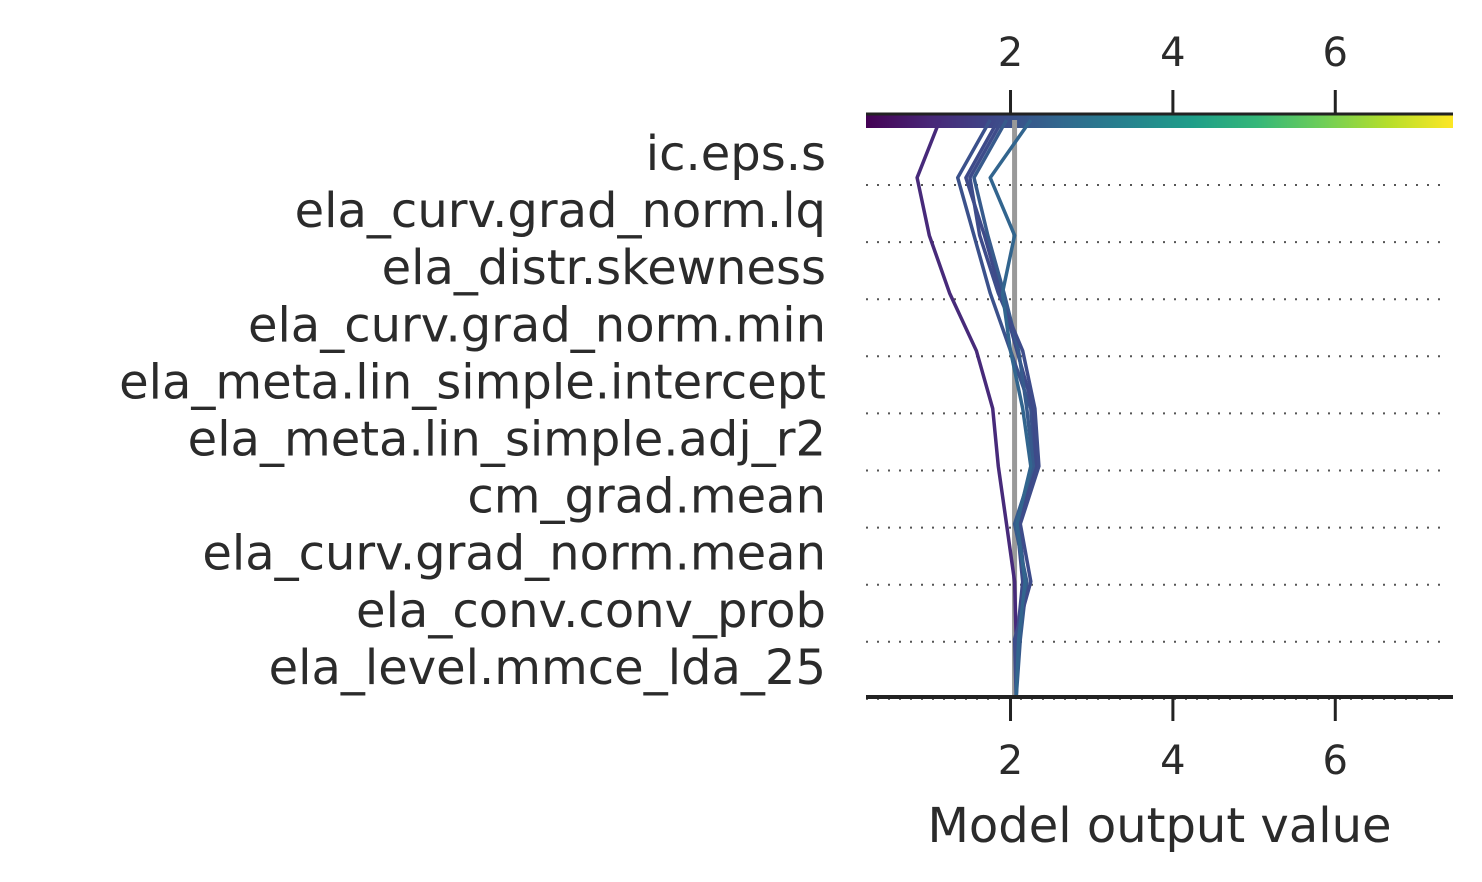  What do you see at coordinates (472, 382) in the screenshot?
I see `feature-label: ela_meta.lin_simple.intercept` at bounding box center [472, 382].